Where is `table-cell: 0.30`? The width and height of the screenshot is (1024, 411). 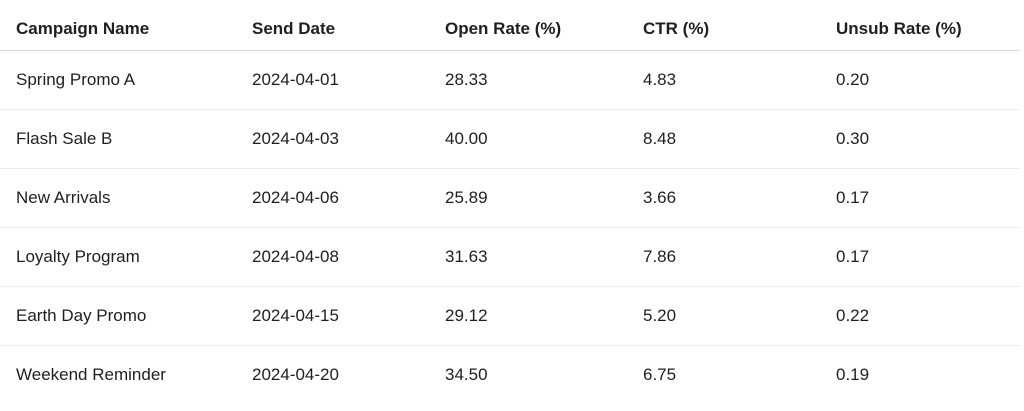
table-cell: 0.30 is located at coordinates (853, 138).